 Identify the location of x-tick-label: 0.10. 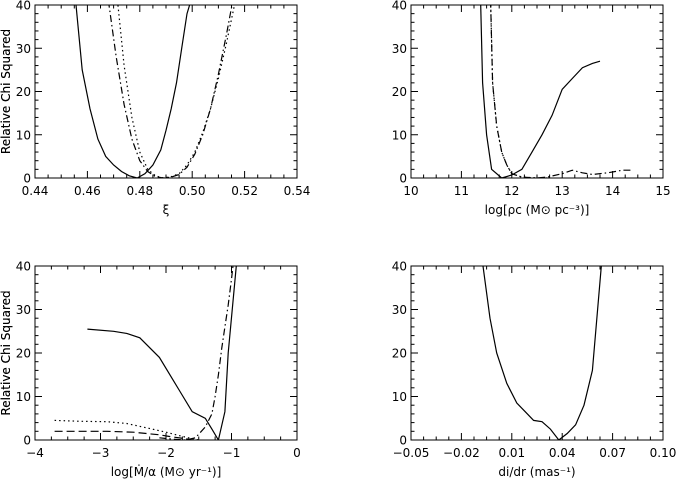
(663, 453).